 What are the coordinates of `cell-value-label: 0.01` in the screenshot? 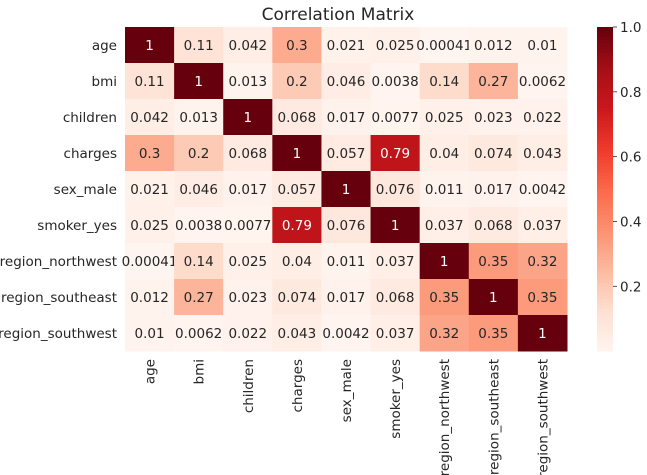 It's located at (150, 334).